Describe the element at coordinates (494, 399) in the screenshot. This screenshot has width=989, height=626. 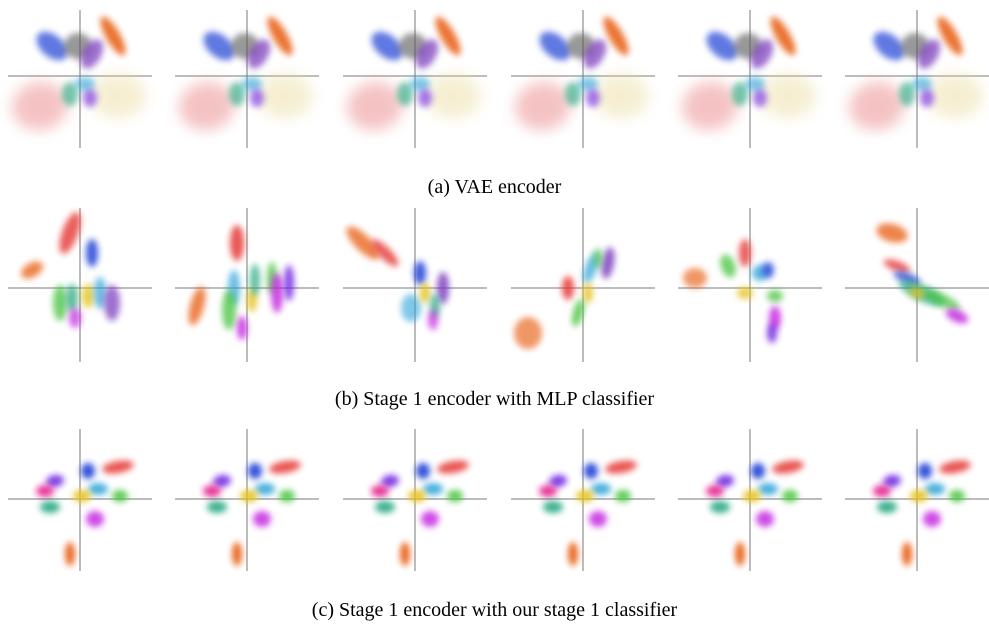
I see `caption-stage1-mlp-classifier: (b) Stage 1 encoder with MLP classifier` at that location.